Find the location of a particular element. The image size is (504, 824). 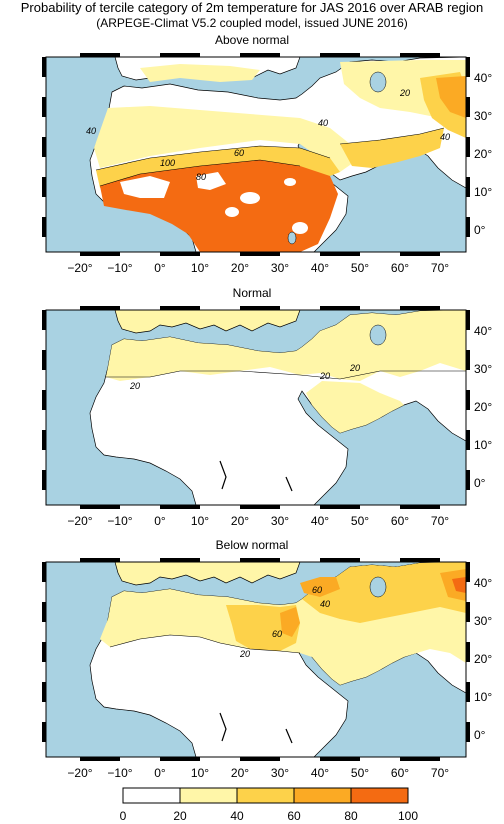

land-europe is located at coordinates (207, 321).